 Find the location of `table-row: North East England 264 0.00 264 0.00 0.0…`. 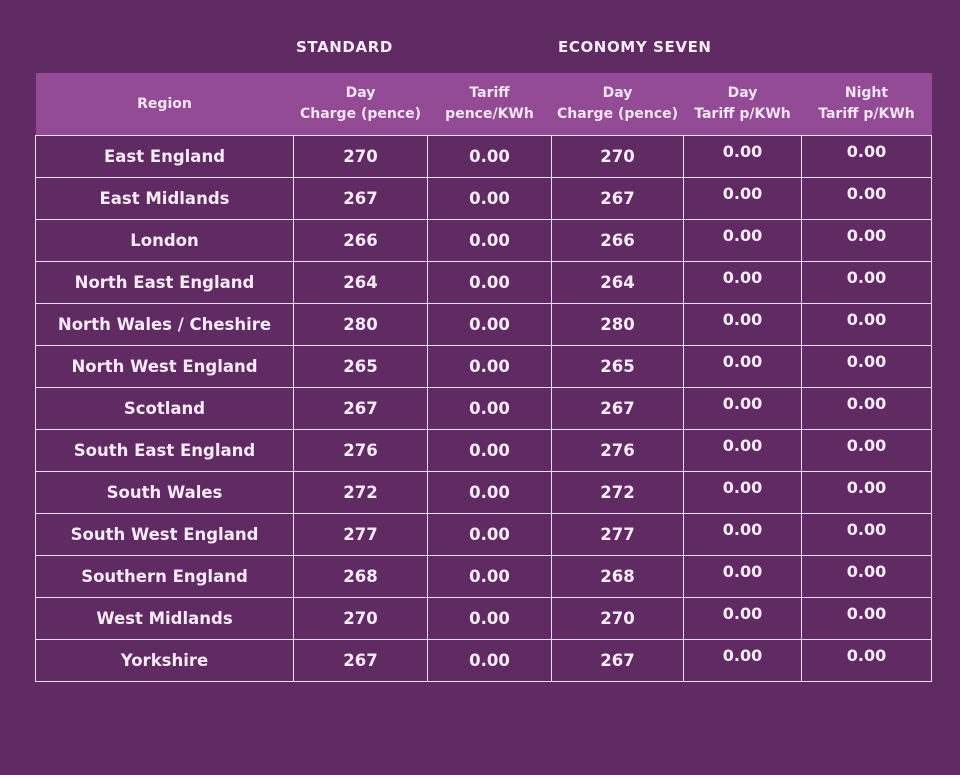

table-row: North East England 264 0.00 264 0.00 0.0… is located at coordinates (483, 282).